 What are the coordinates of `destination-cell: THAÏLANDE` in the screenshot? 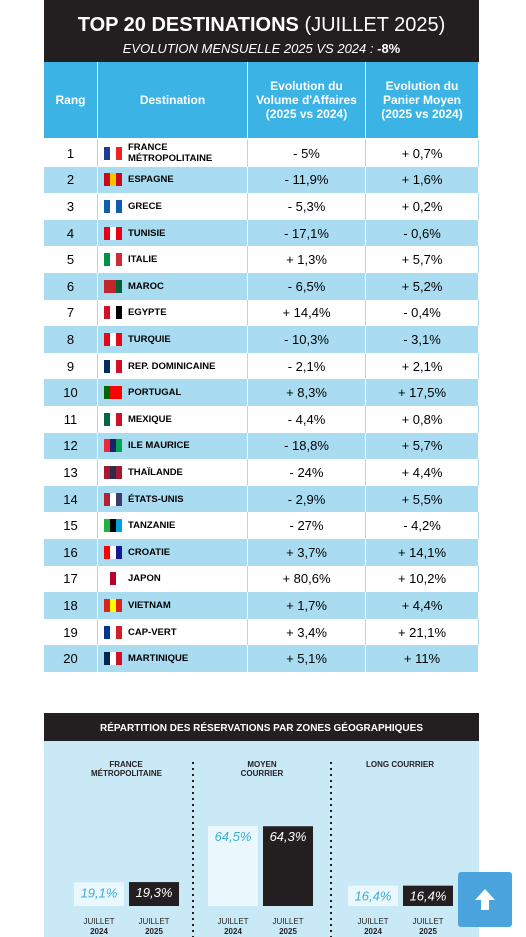 It's located at (173, 472).